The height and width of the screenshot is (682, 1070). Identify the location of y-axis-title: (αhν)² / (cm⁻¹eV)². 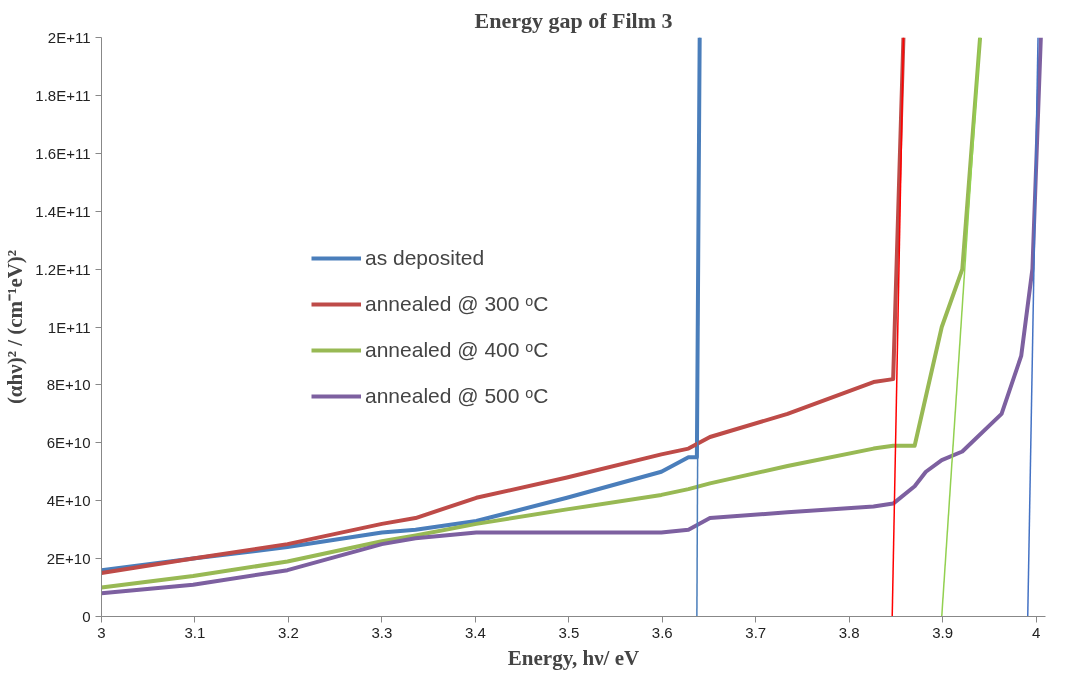
(15, 327).